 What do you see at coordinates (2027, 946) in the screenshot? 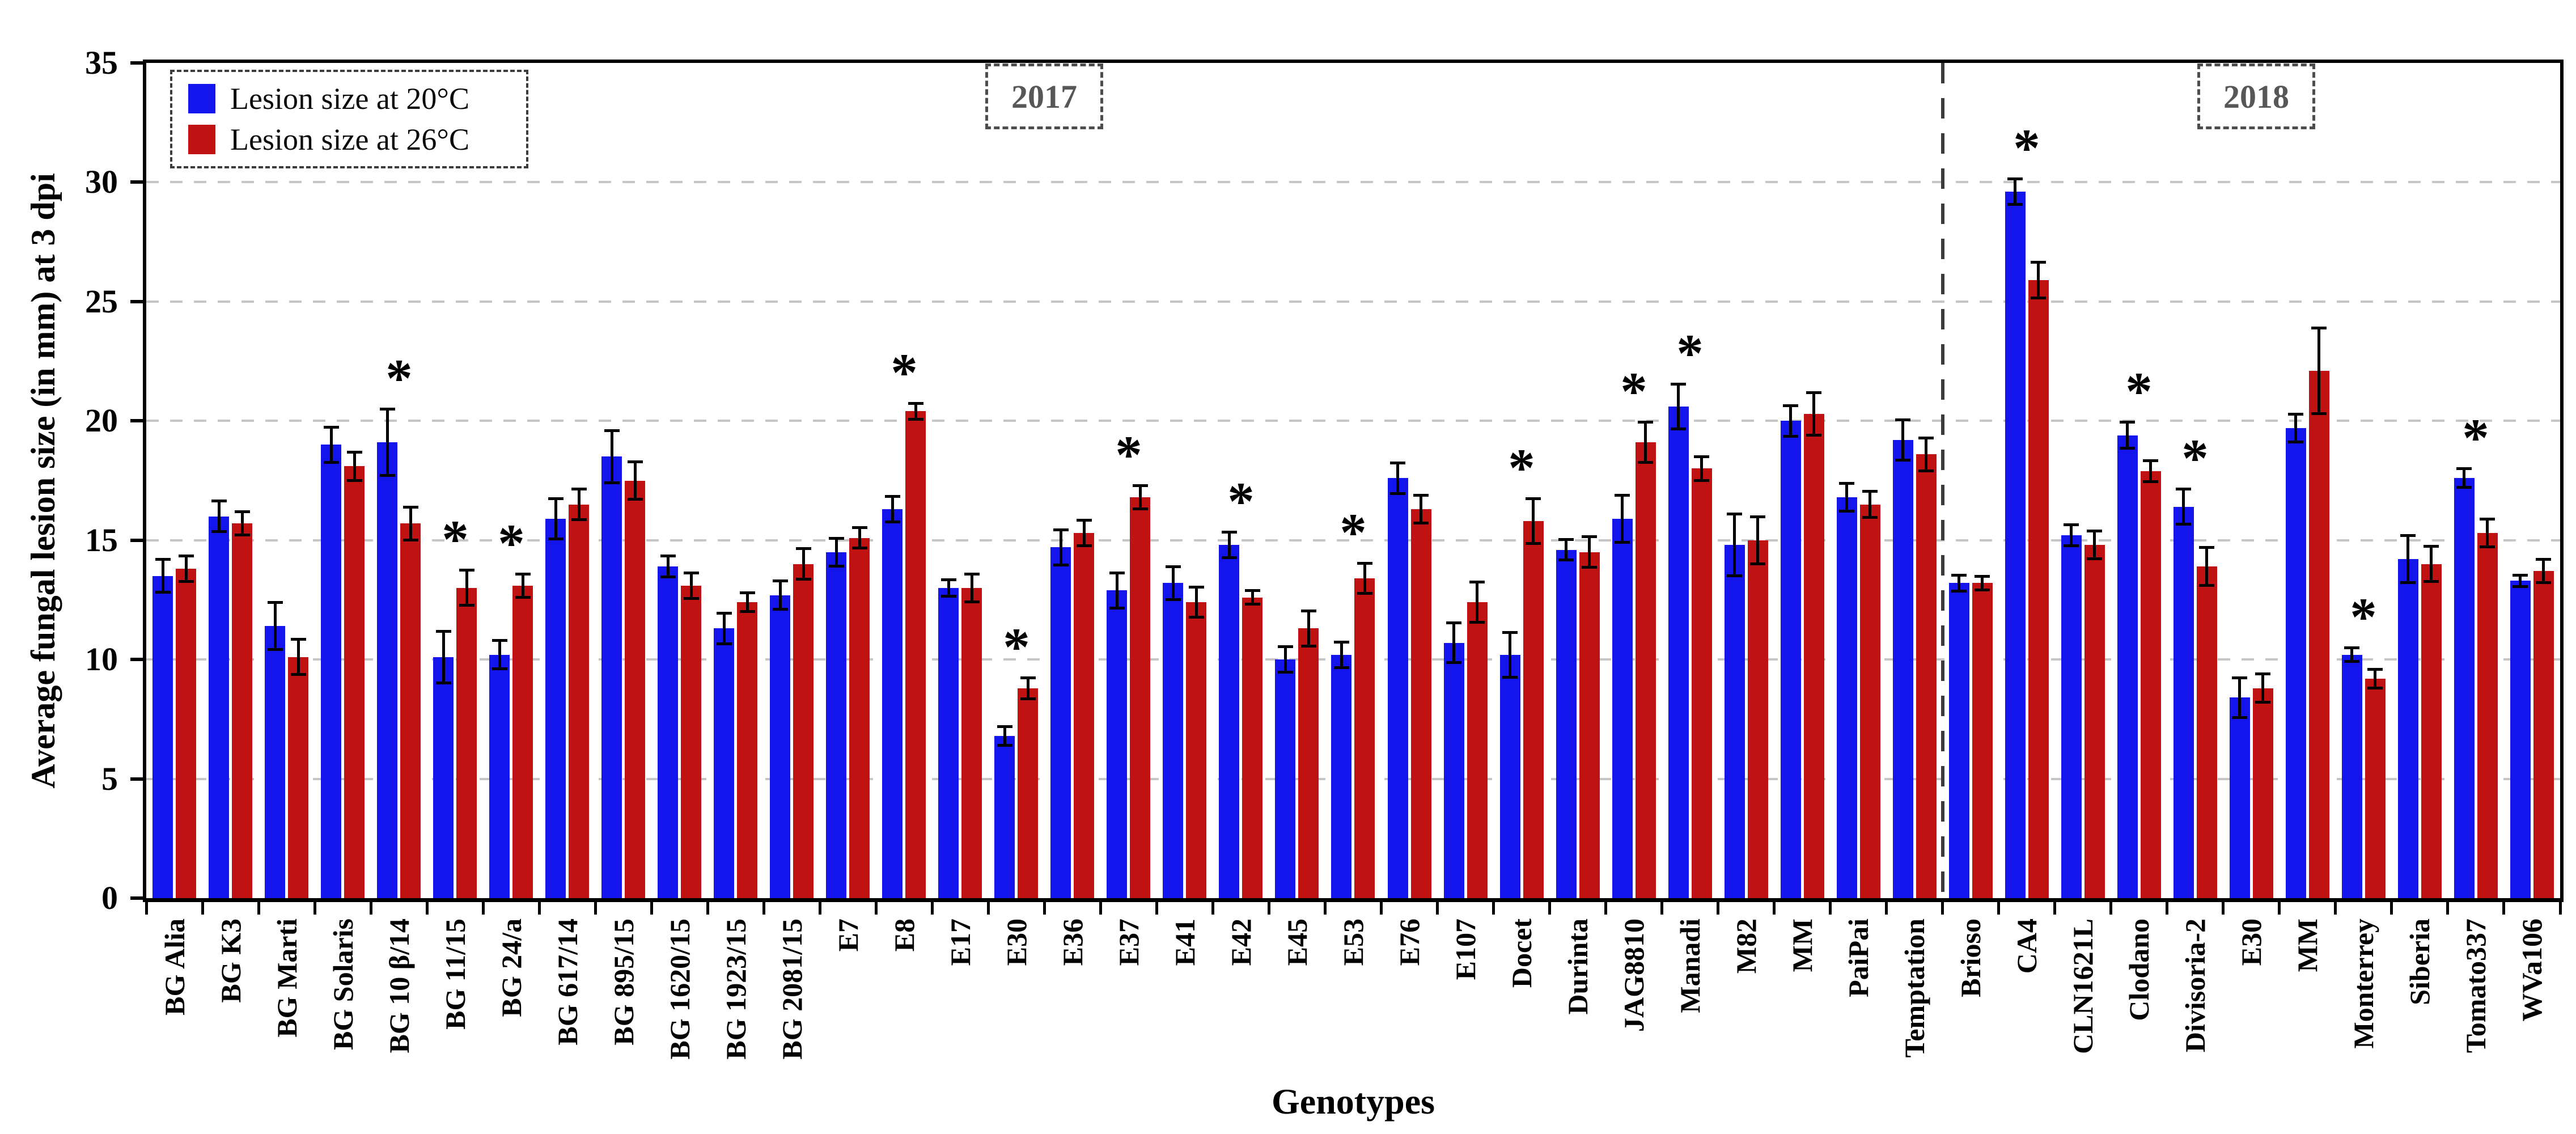
I see `x-tick-label: CA4` at bounding box center [2027, 946].